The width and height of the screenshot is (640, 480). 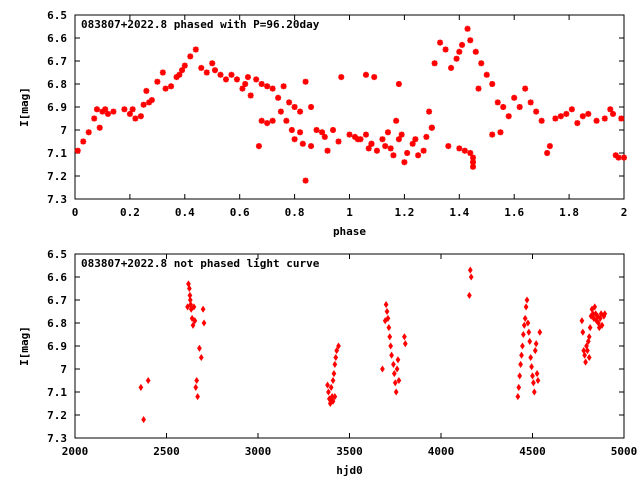 What do you see at coordinates (349, 212) in the screenshot?
I see `x-tick-label: 1` at bounding box center [349, 212].